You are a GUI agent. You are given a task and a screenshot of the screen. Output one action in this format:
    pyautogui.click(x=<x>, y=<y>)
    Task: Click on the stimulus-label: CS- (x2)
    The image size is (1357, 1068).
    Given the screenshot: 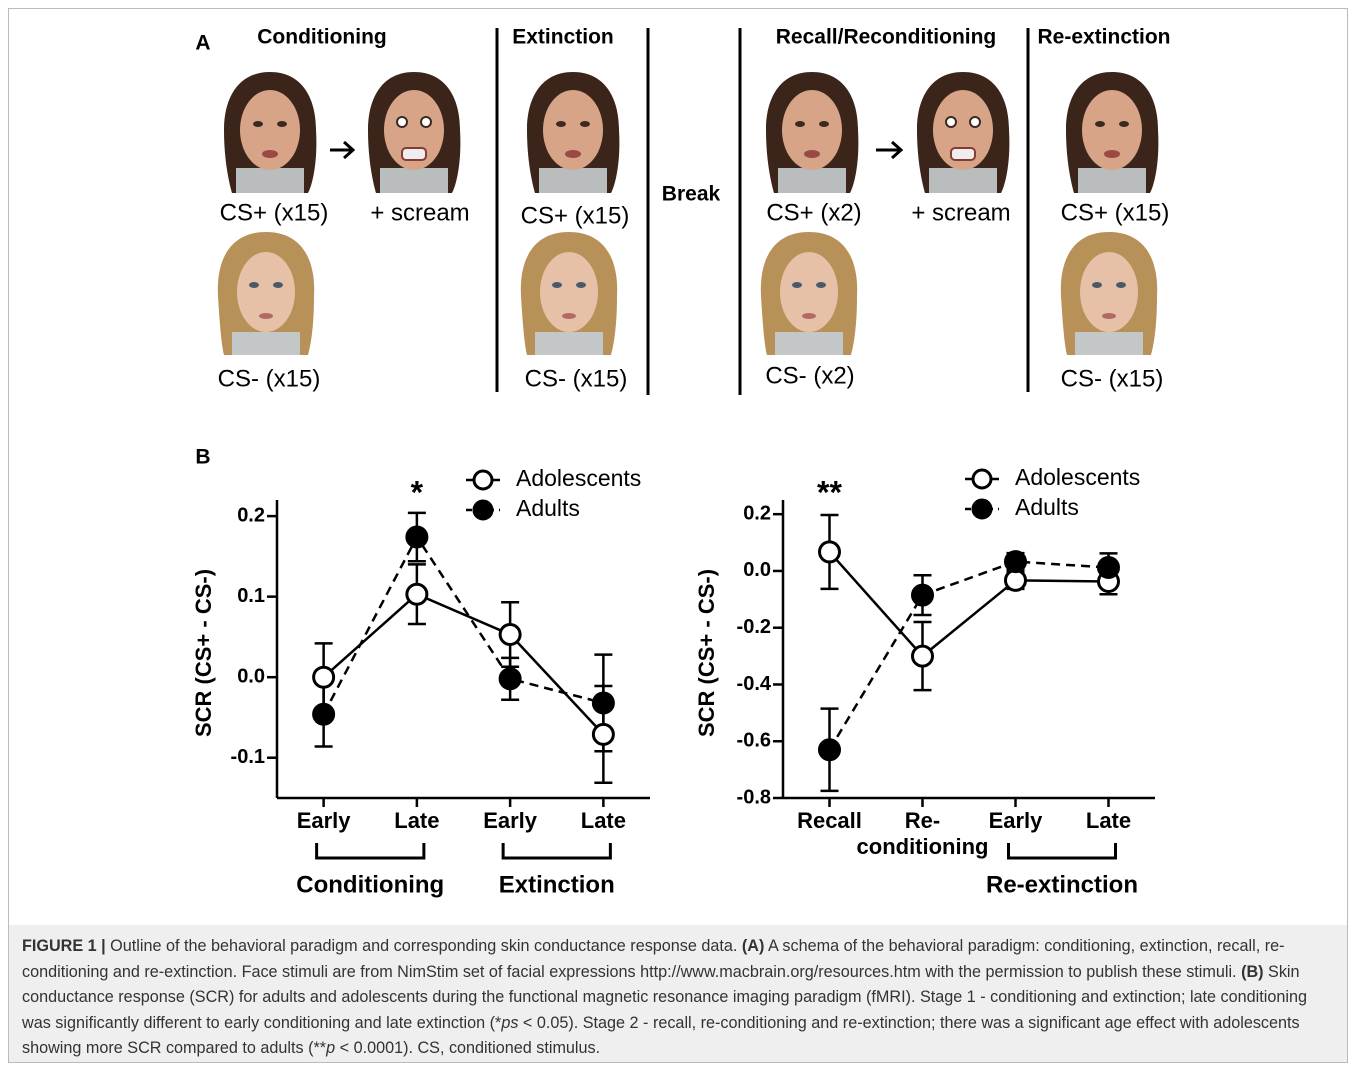 What is the action you would take?
    pyautogui.click(x=809, y=375)
    